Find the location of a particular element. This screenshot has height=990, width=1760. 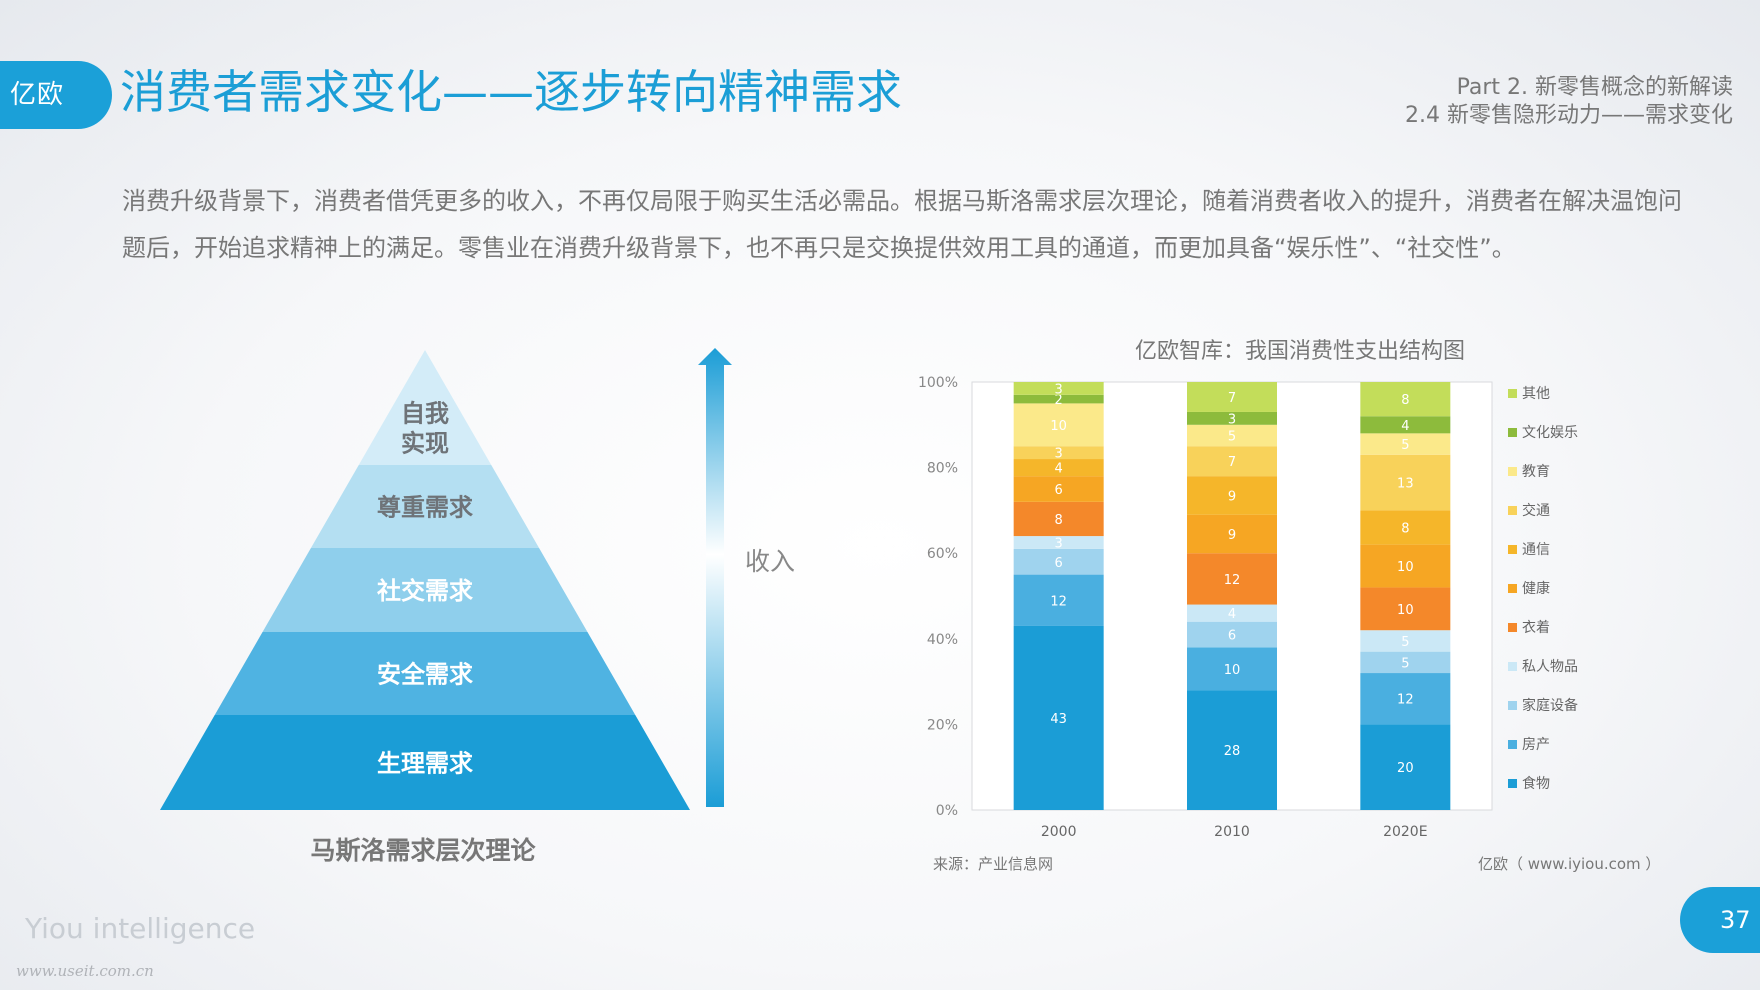

y-tick-label: 80% is located at coordinates (942, 469).